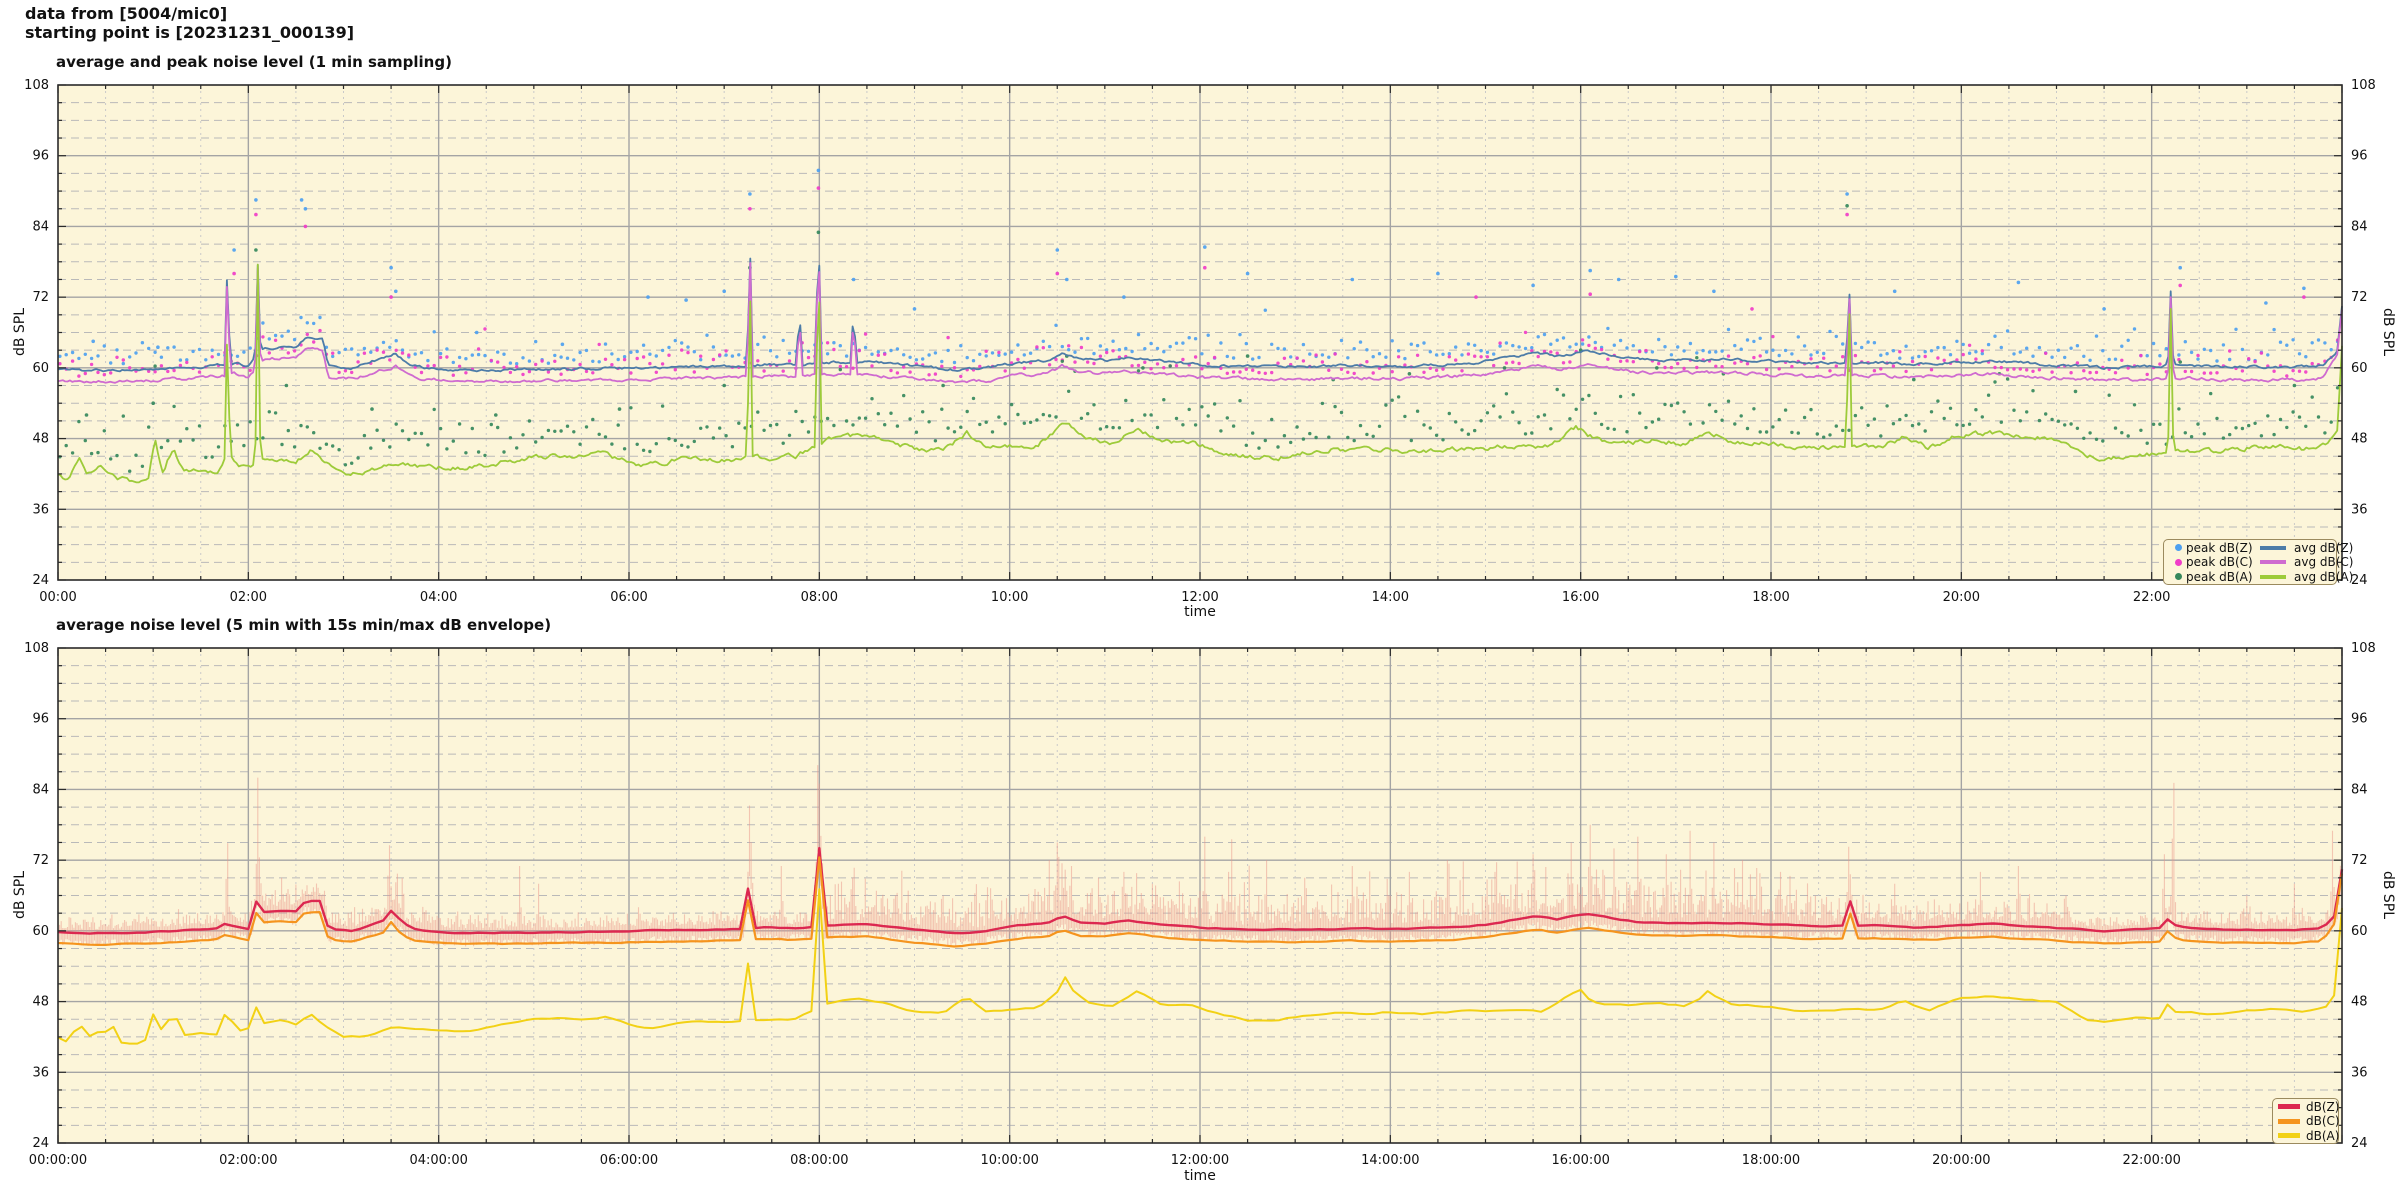 The height and width of the screenshot is (1200, 2400). What do you see at coordinates (1580, 1160) in the screenshot?
I see `x-tick-label: 16:00:00` at bounding box center [1580, 1160].